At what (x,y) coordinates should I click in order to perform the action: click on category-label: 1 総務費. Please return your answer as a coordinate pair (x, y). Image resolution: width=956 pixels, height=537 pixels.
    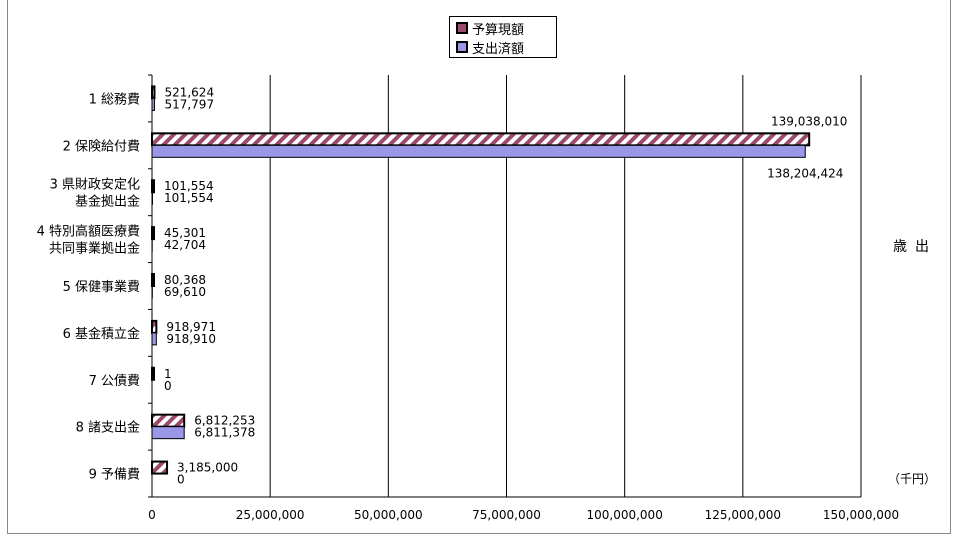
    Looking at the image, I should click on (114, 99).